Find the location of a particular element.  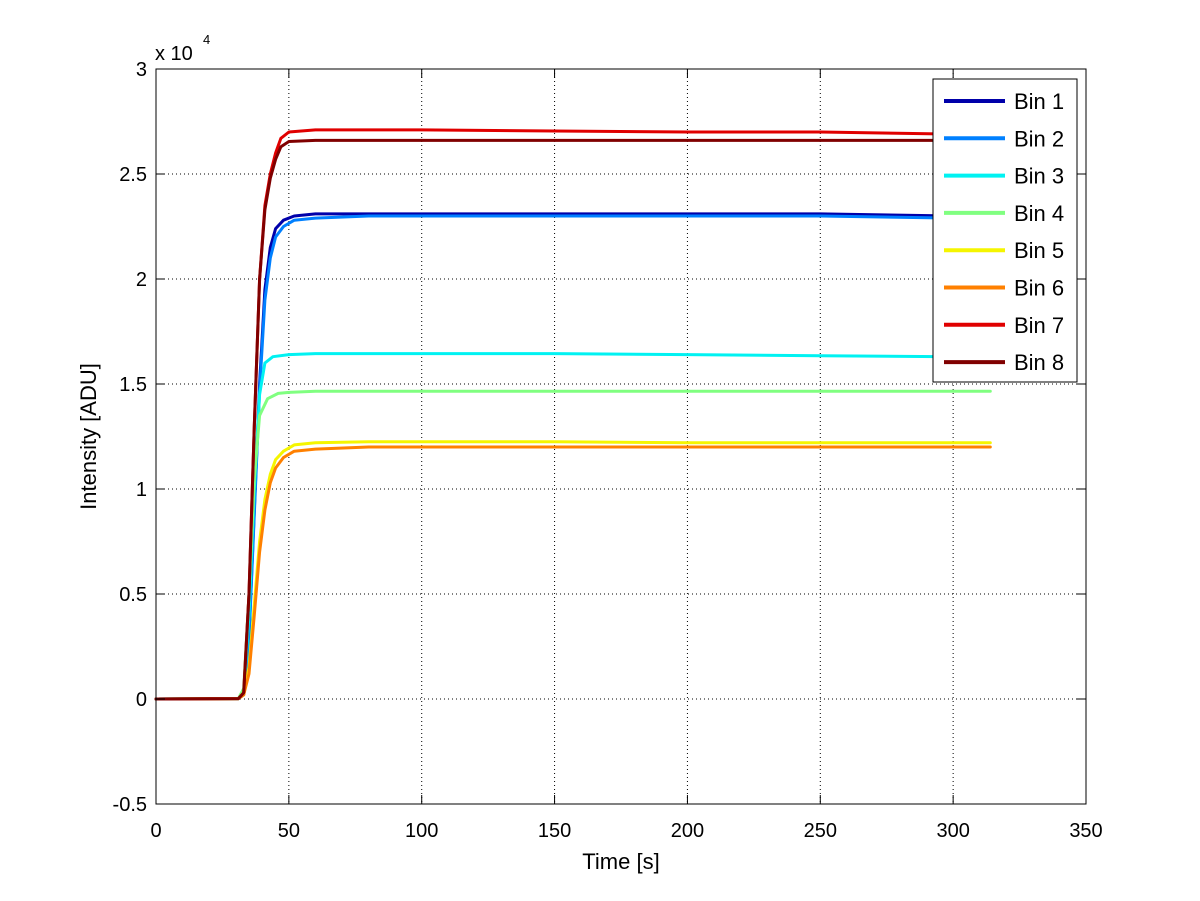

legend-label: Bin 3 is located at coordinates (1039, 176).